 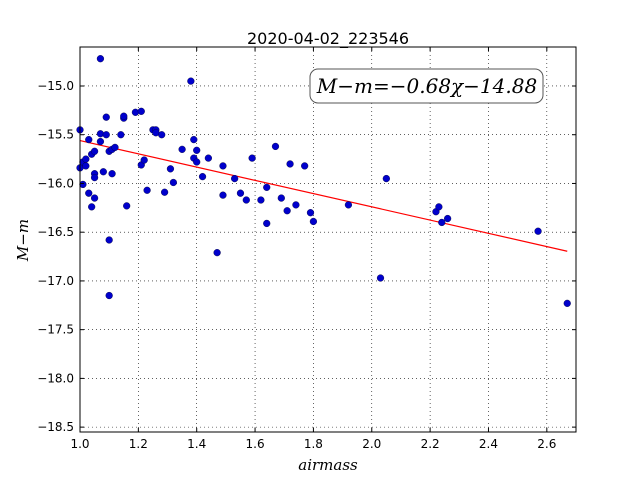 I want to click on x-tick-label: 2.4, so click(x=488, y=444).